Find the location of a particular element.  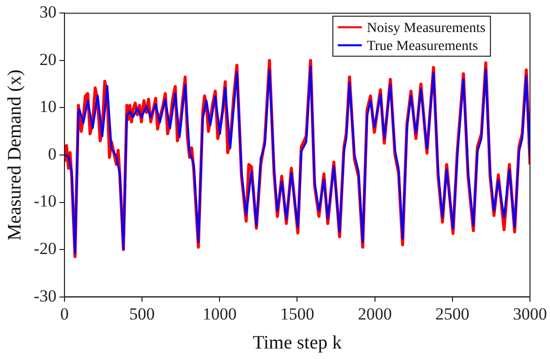

x-axis-title: Time step k is located at coordinates (297, 343).